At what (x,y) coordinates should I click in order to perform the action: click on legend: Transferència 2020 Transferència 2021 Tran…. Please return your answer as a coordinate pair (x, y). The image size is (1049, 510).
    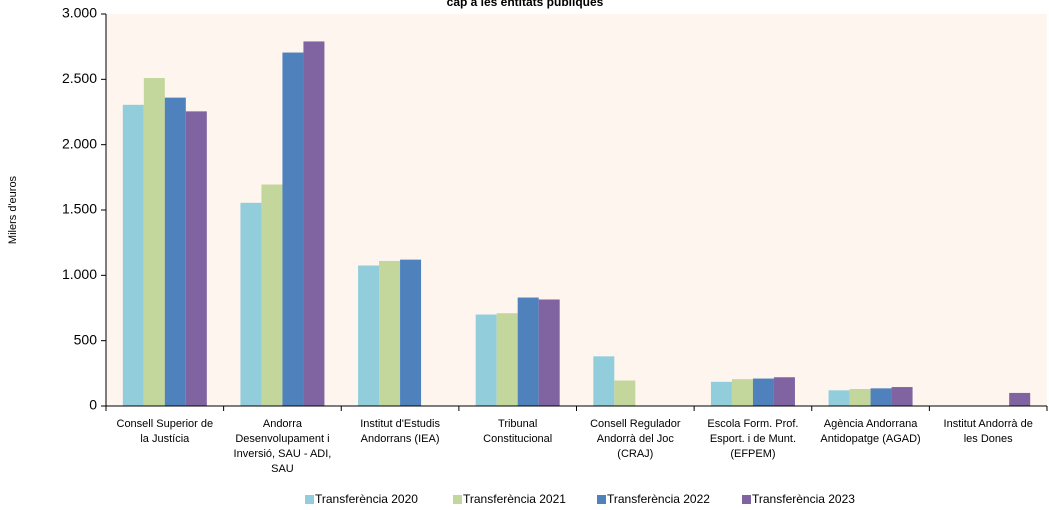
    Looking at the image, I should click on (580, 499).